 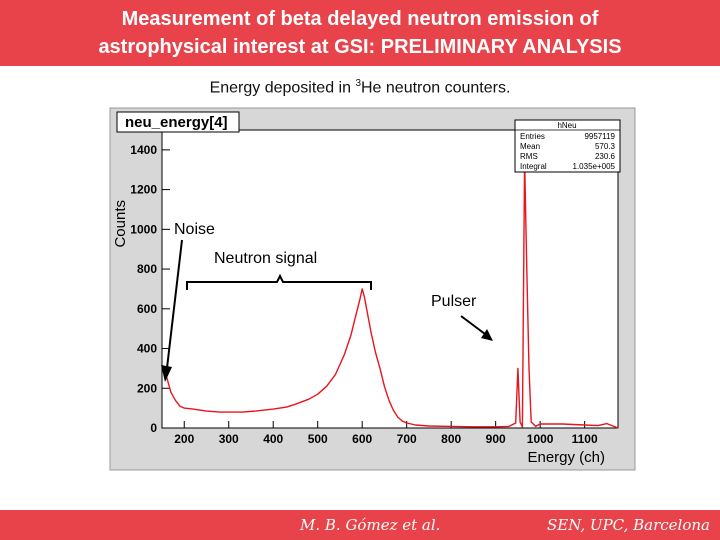 What do you see at coordinates (605, 156) in the screenshot?
I see `stats-value: 230.6` at bounding box center [605, 156].